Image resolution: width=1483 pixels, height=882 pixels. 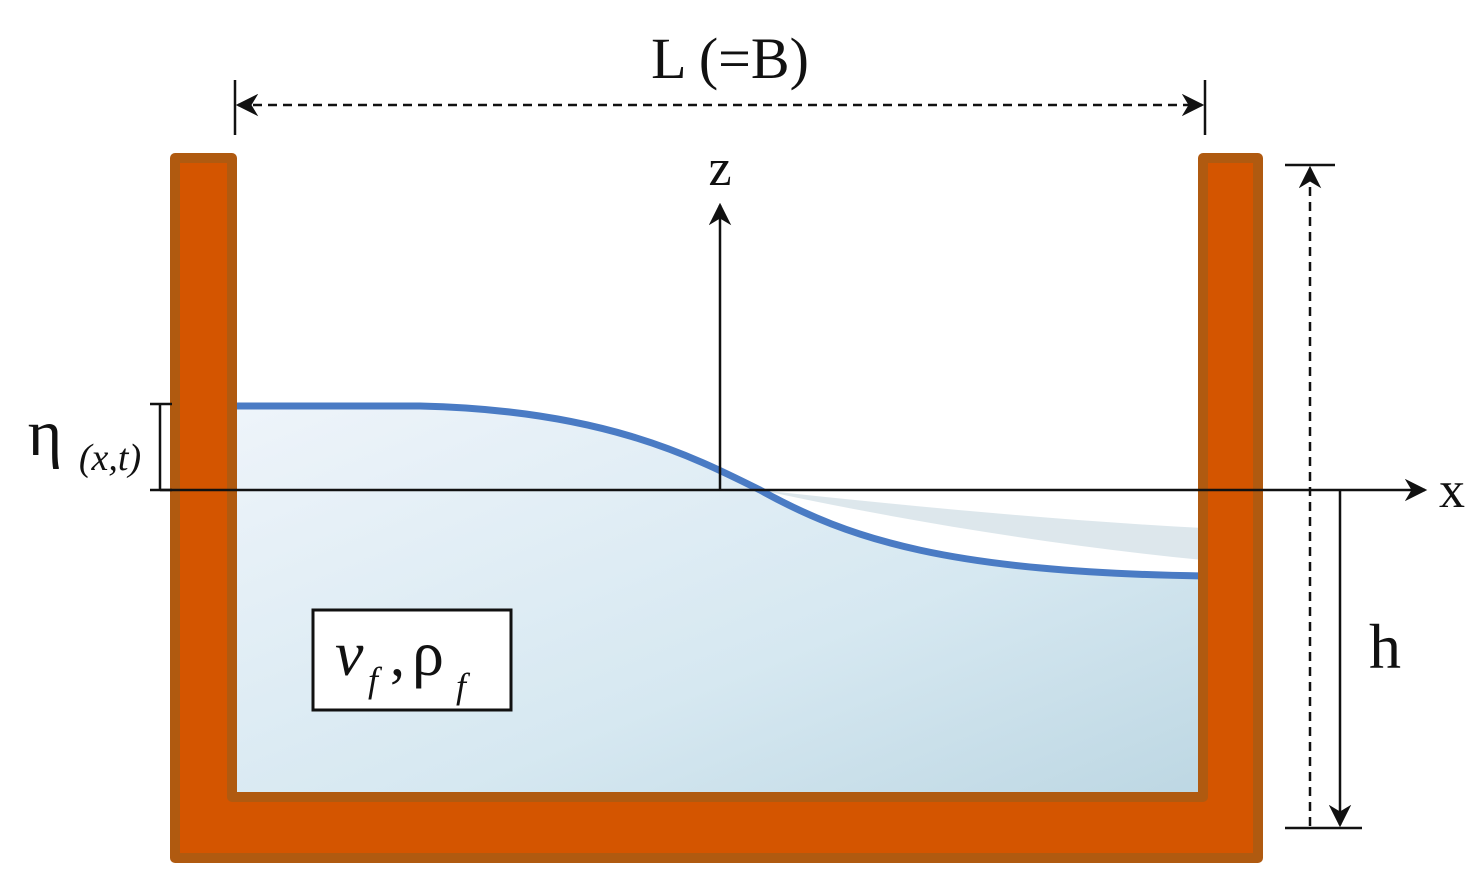 I want to click on height-label: h, so click(x=1385, y=646).